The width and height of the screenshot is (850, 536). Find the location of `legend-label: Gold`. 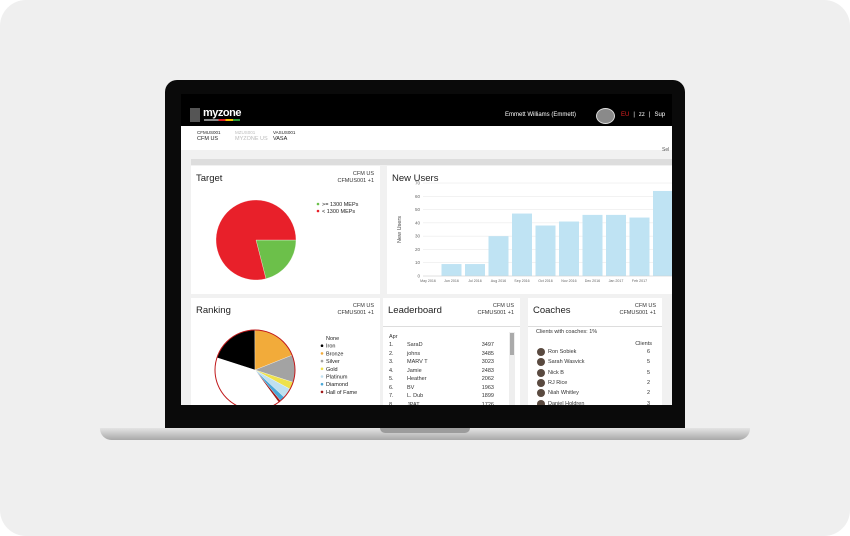

legend-label: Gold is located at coordinates (332, 370).